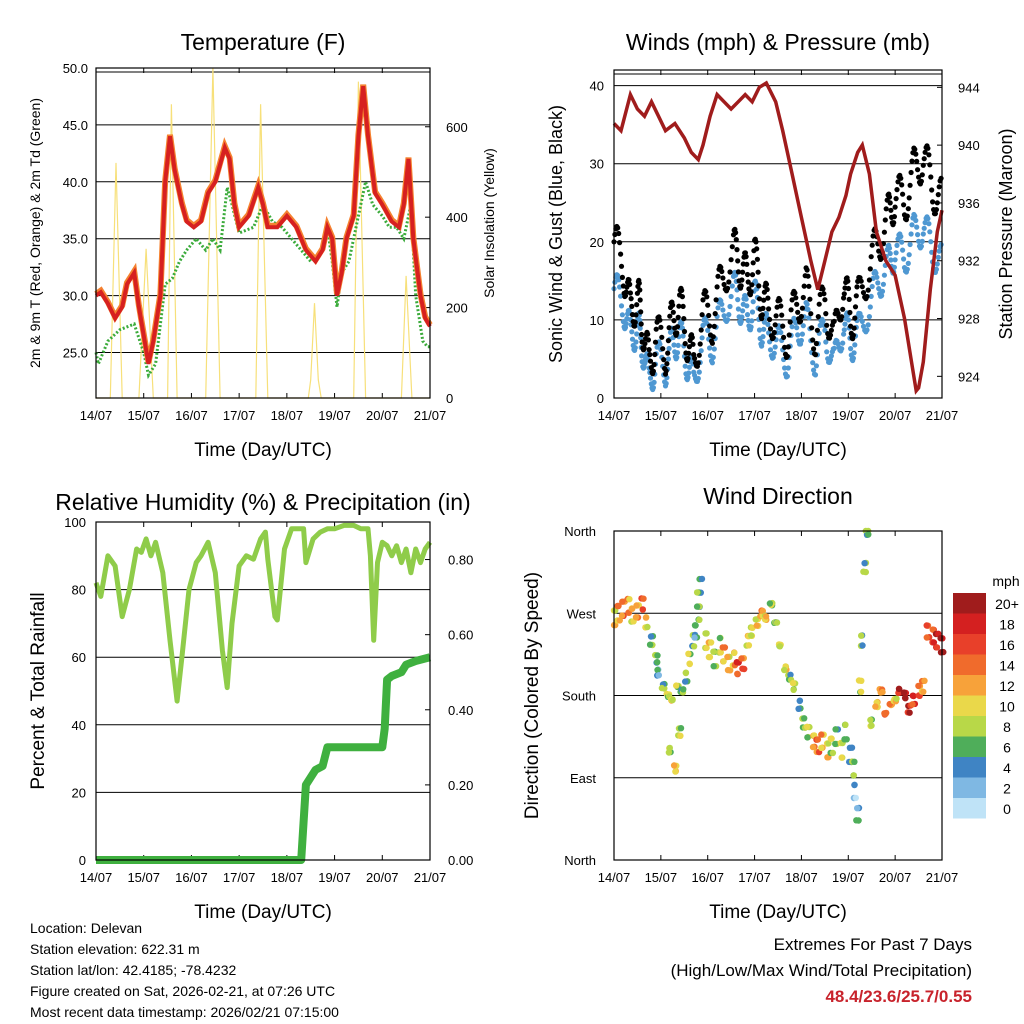 The width and height of the screenshot is (1024, 1024). Describe the element at coordinates (1007, 707) in the screenshot. I see `legend-label: 10` at that location.